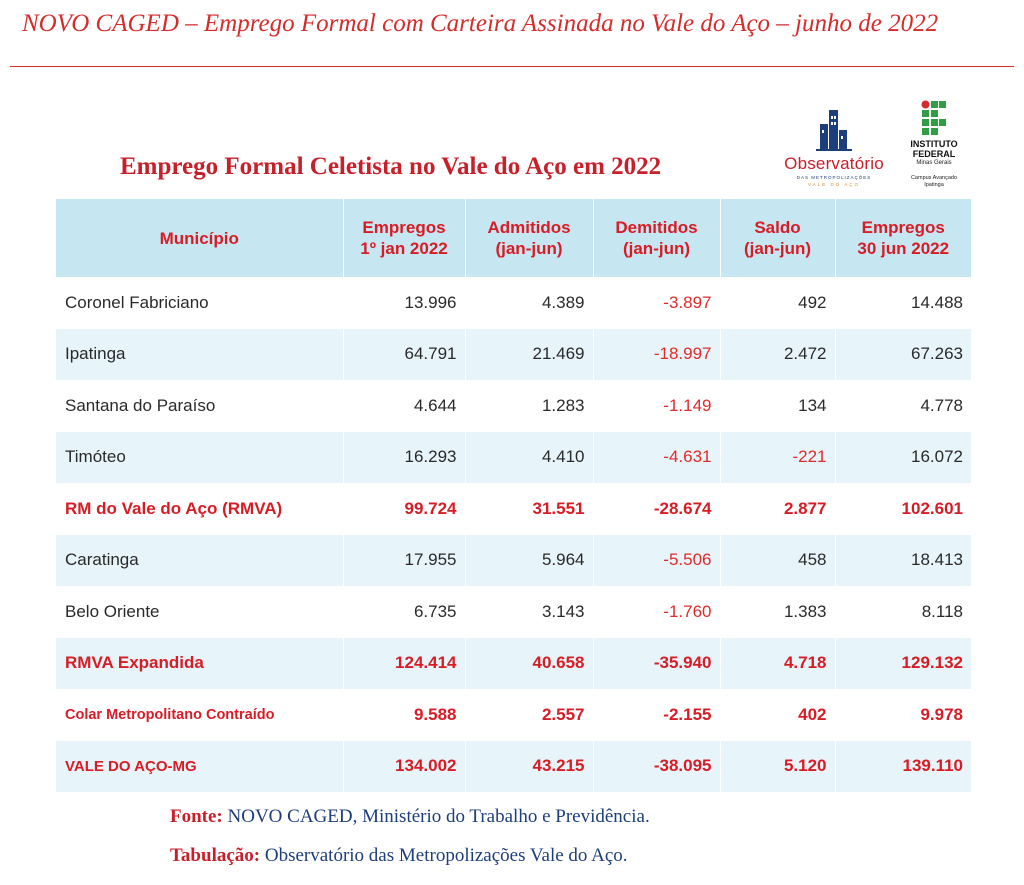  I want to click on cell-saldo: 5.120, so click(777, 766).